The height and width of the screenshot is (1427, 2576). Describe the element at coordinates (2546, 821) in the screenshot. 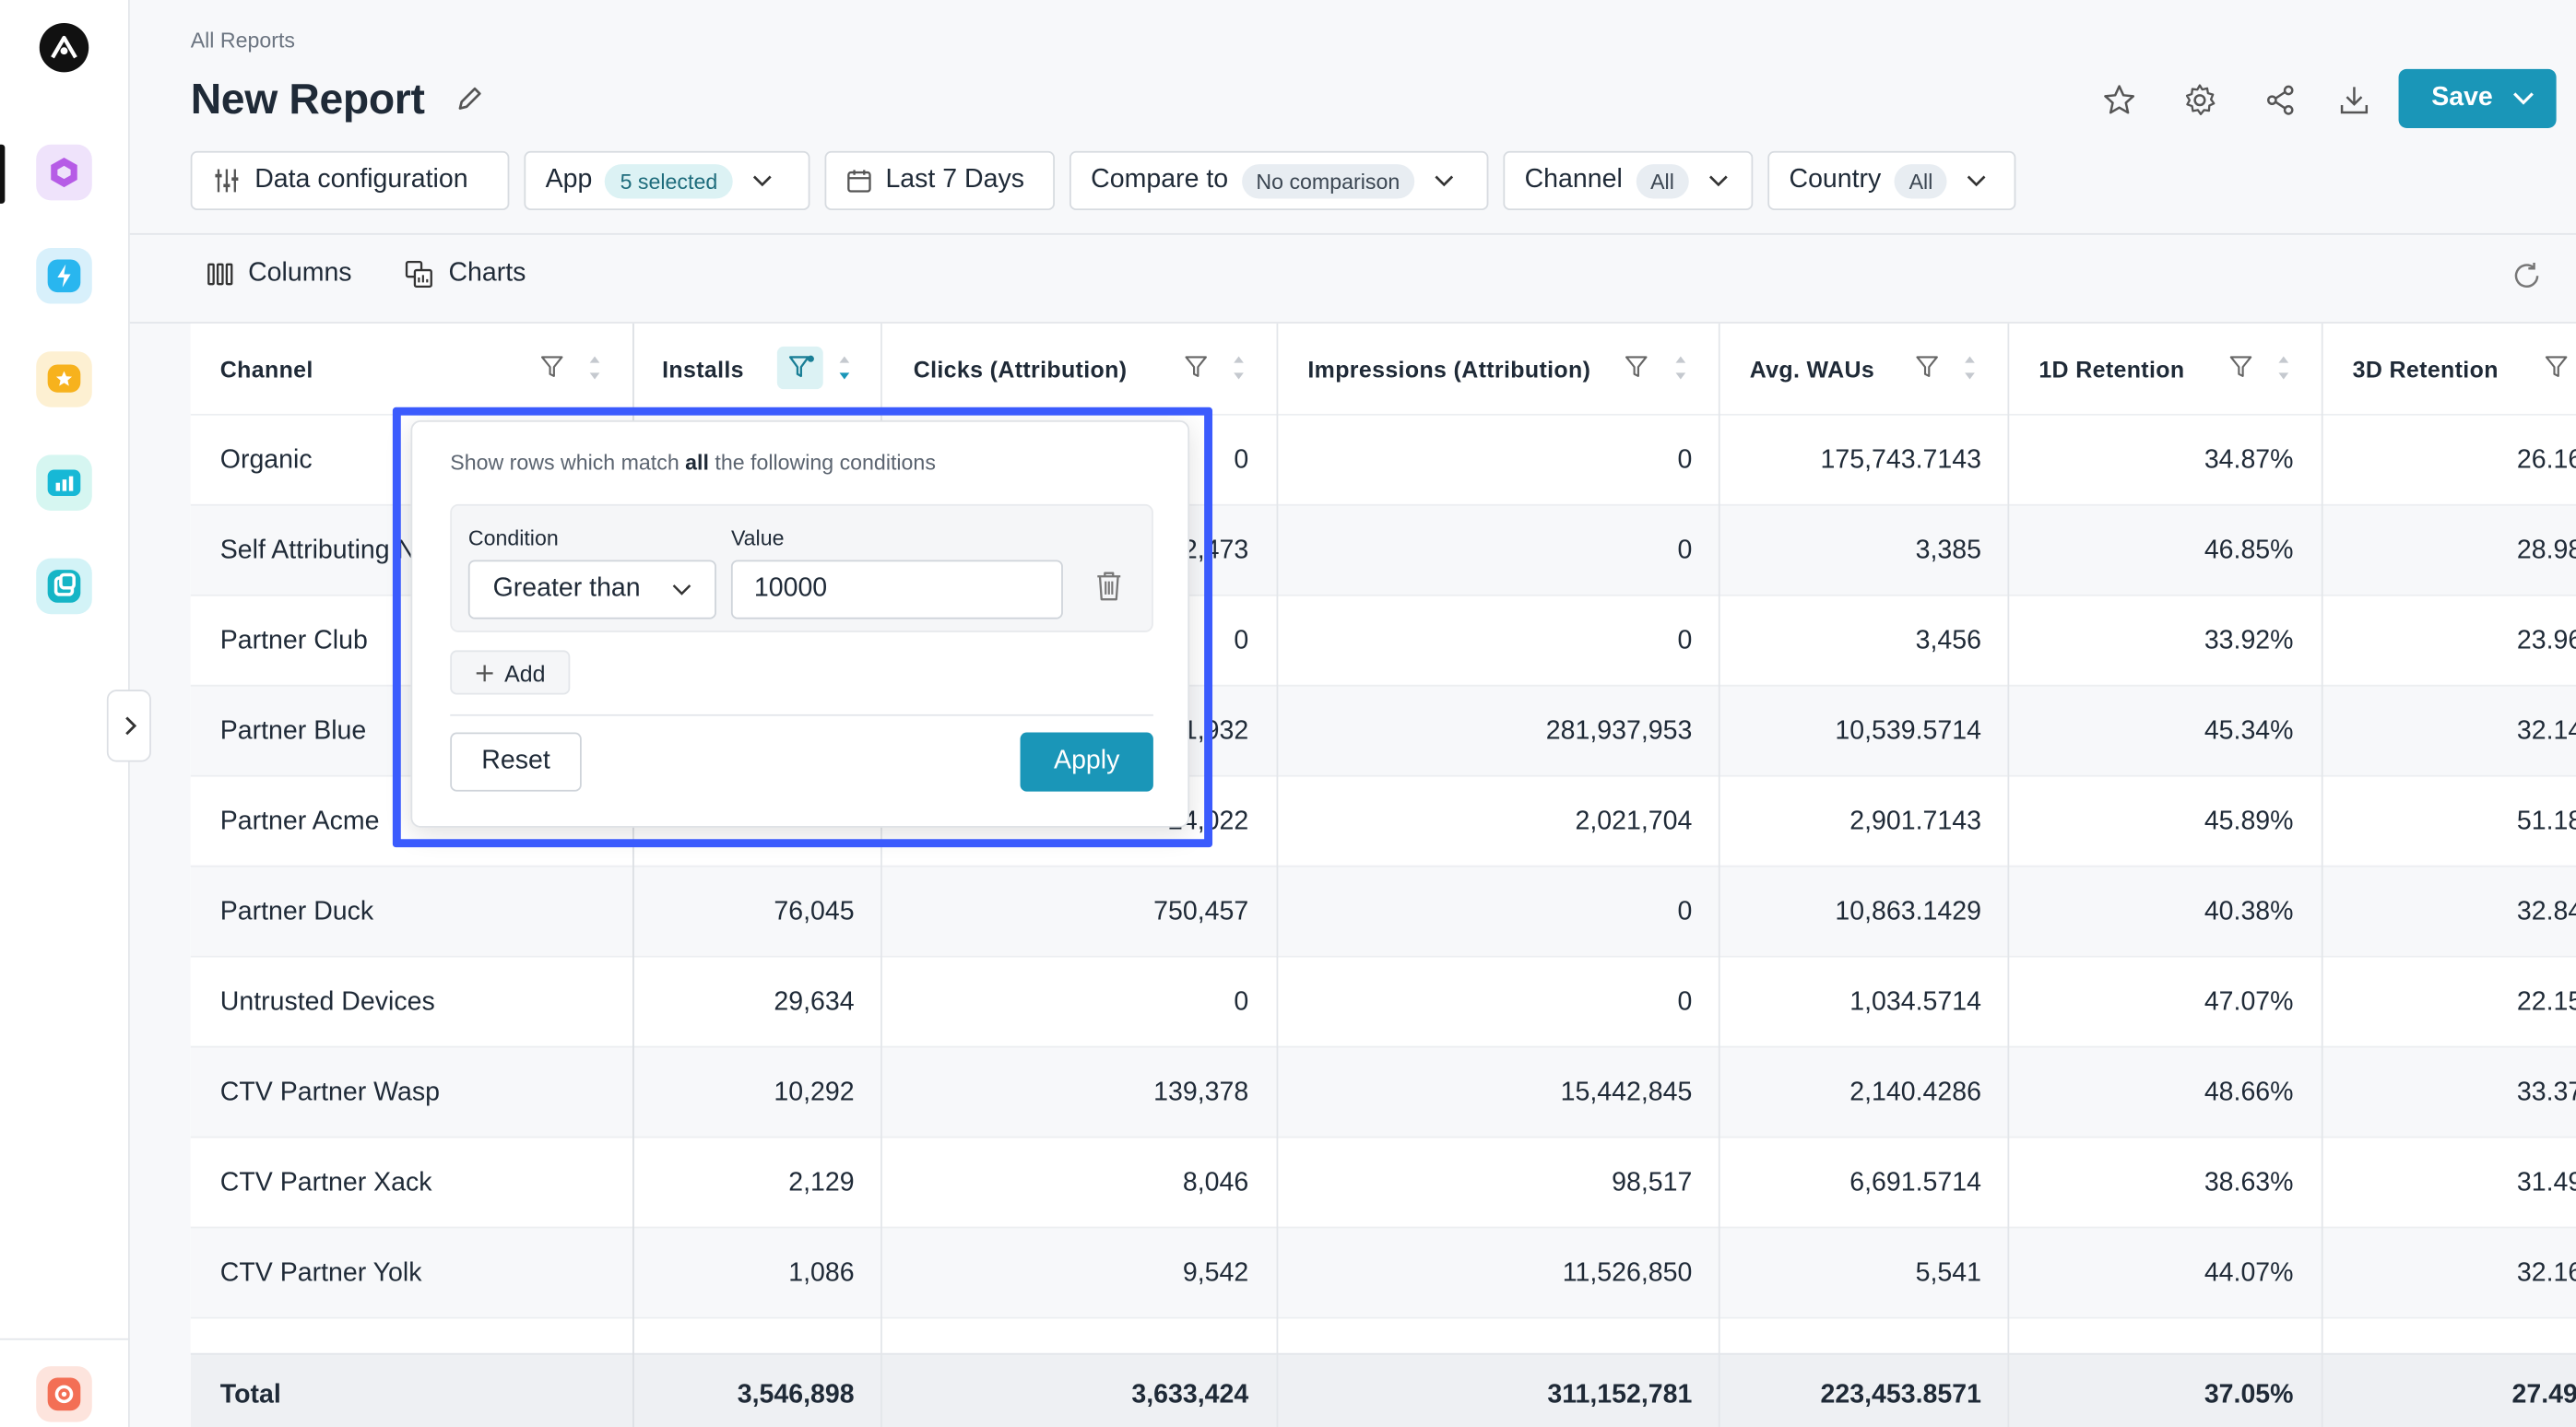

I see `cell-3d-retention: 51.18` at that location.